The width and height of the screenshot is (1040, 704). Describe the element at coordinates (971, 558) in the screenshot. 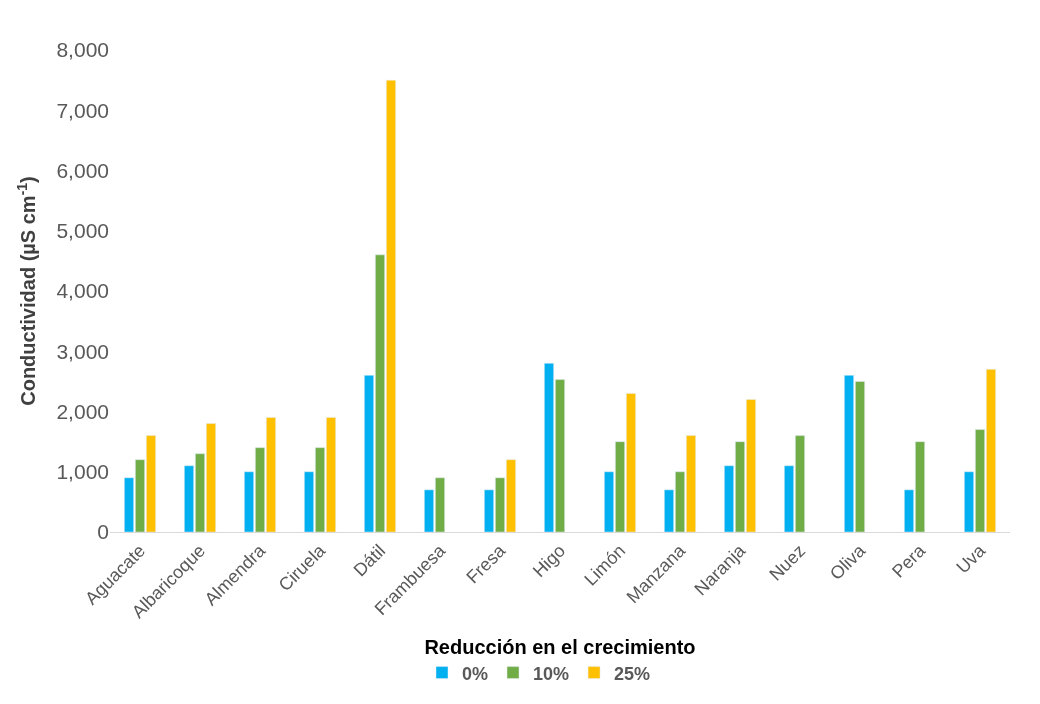

I see `x-tick-label: Uva` at that location.